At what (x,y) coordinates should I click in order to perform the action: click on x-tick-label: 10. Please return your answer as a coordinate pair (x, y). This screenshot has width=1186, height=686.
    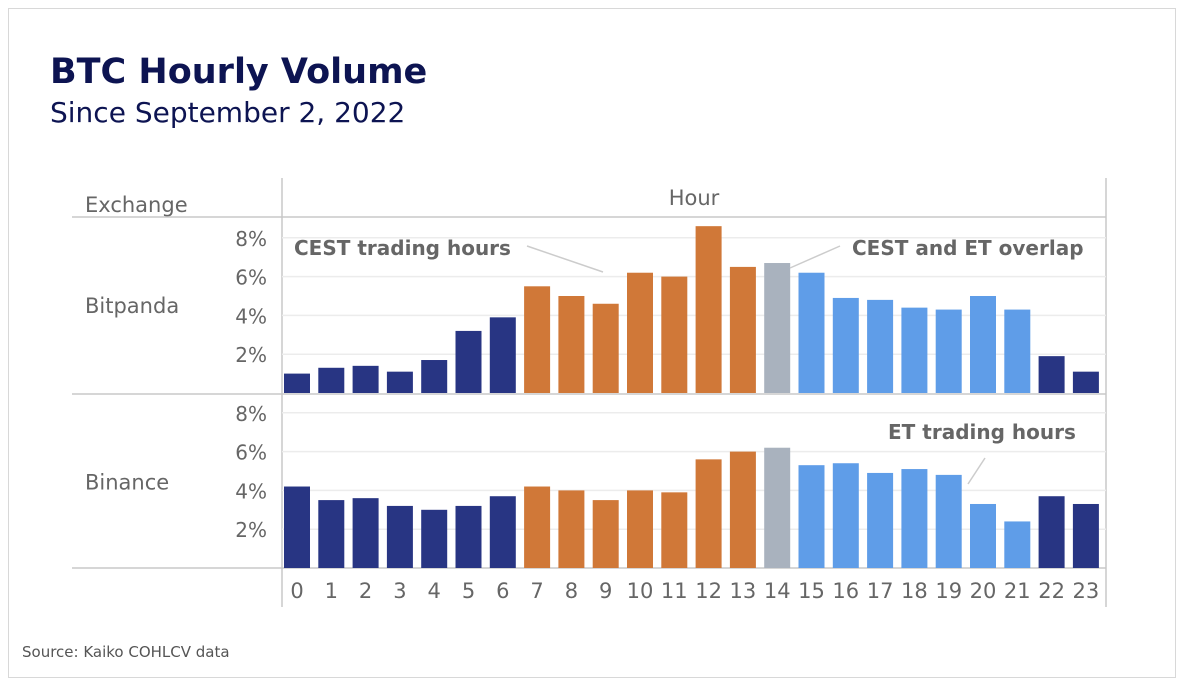
    Looking at the image, I should click on (640, 591).